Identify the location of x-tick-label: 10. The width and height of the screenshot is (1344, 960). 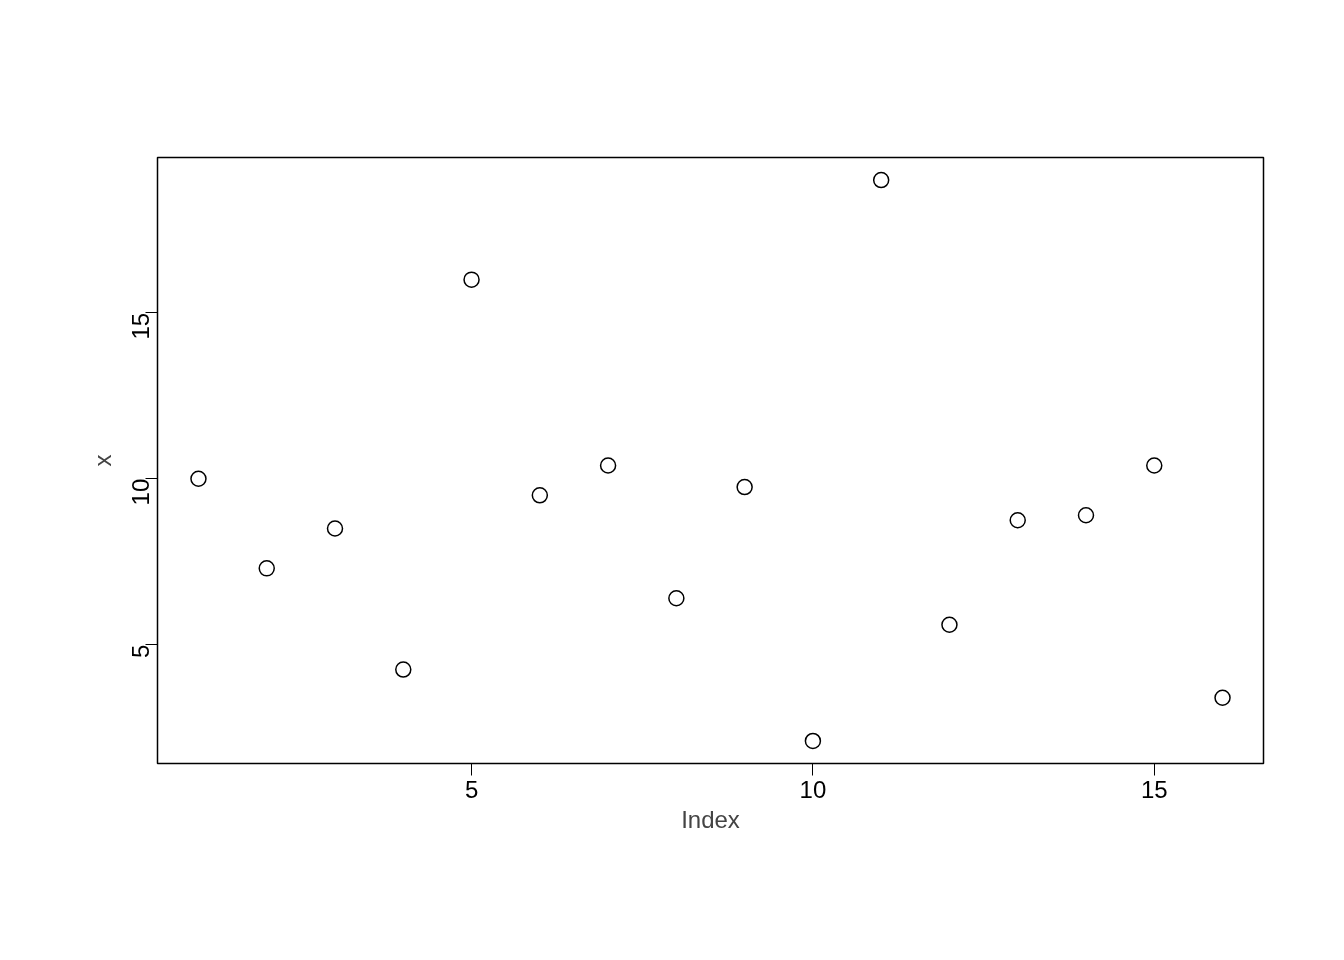
(813, 789).